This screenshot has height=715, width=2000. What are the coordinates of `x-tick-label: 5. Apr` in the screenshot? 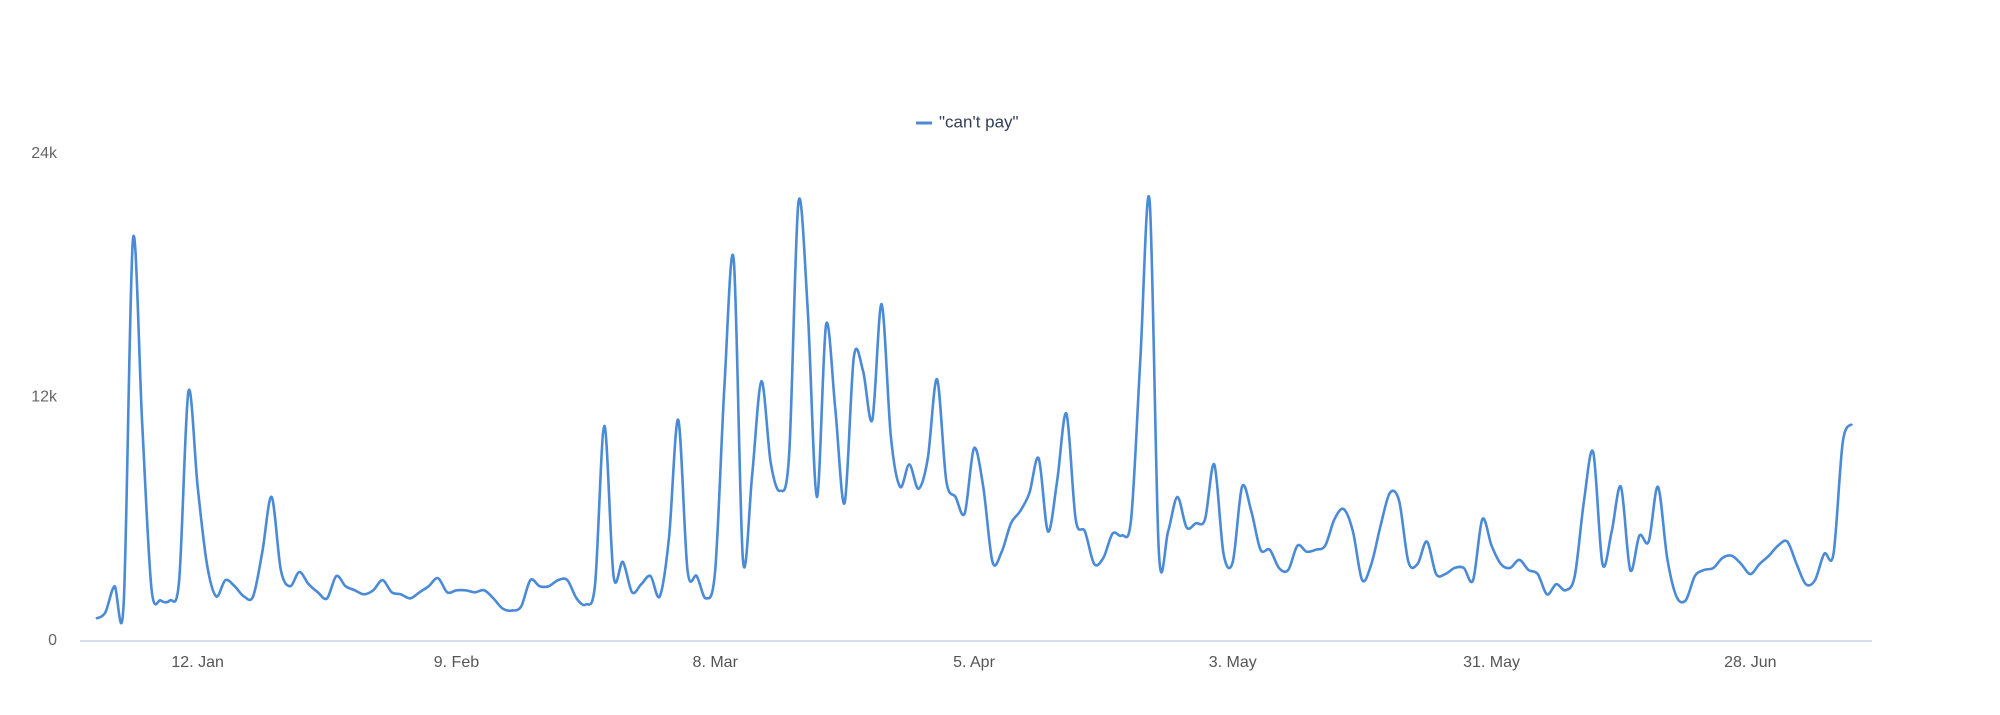 It's located at (974, 662).